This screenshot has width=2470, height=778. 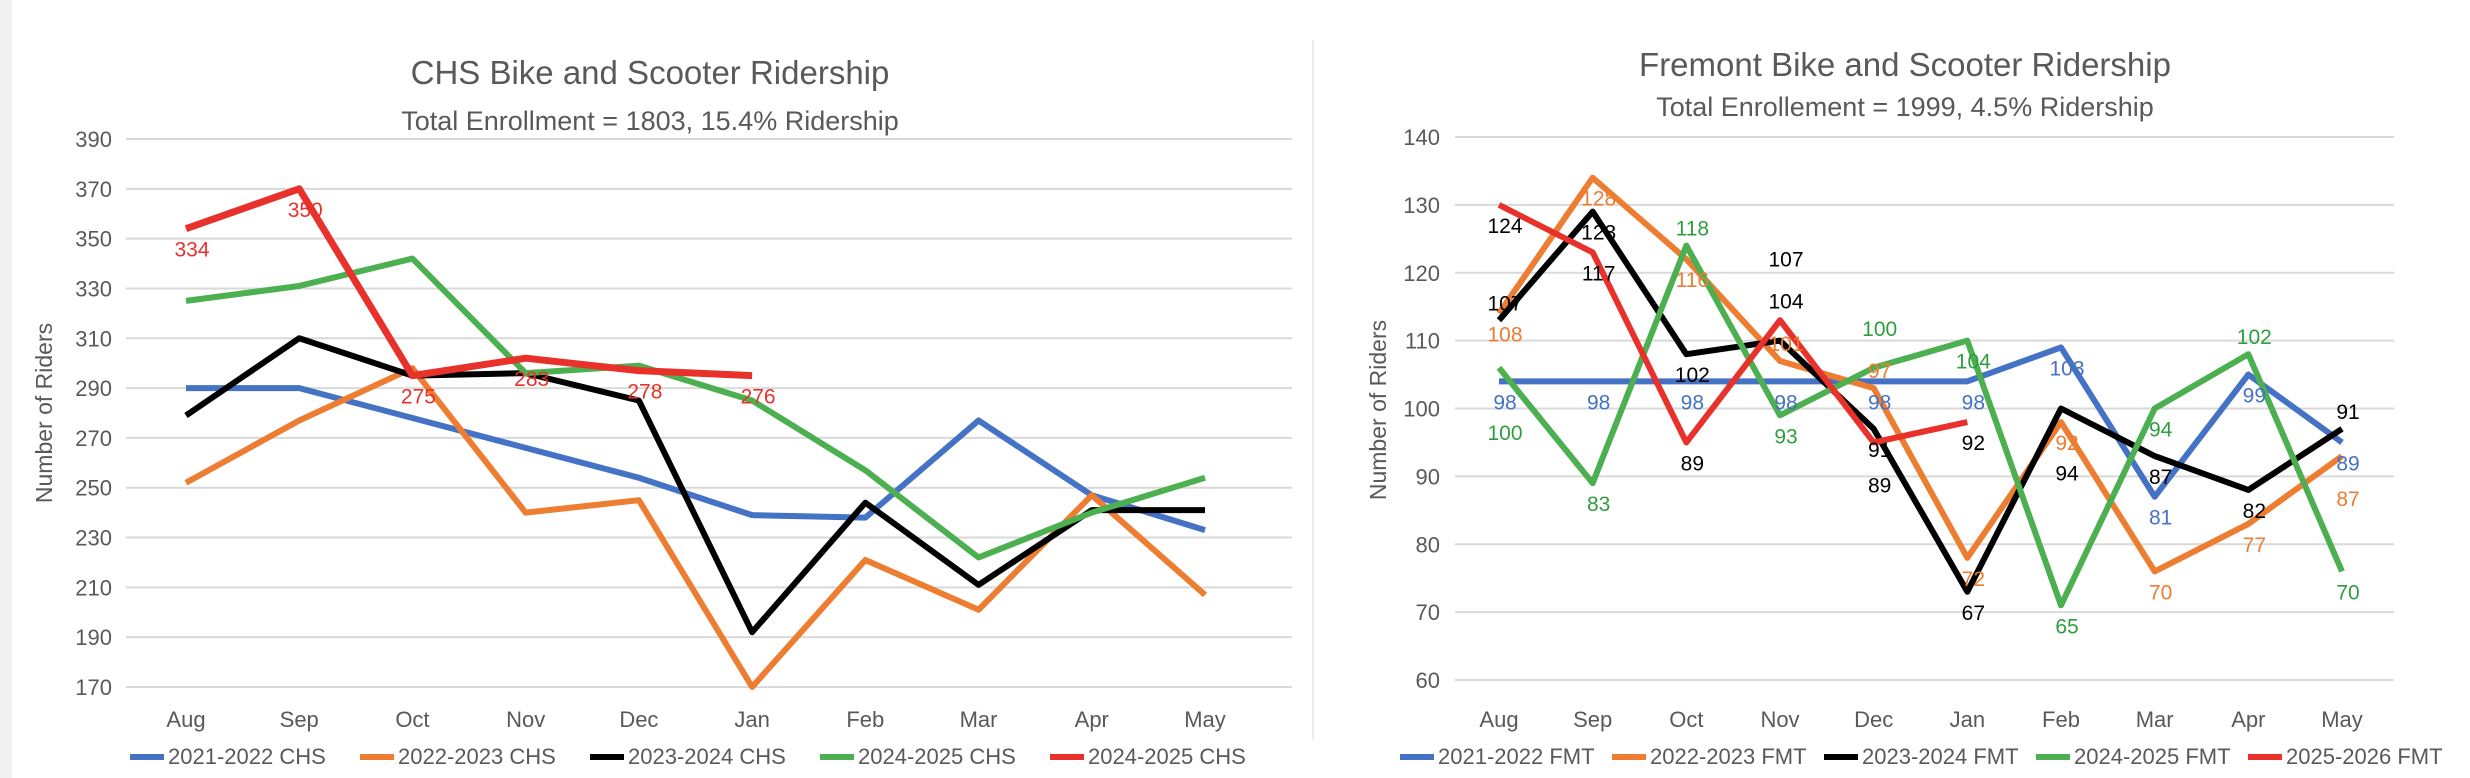 I want to click on data-label: 67, so click(x=1973, y=613).